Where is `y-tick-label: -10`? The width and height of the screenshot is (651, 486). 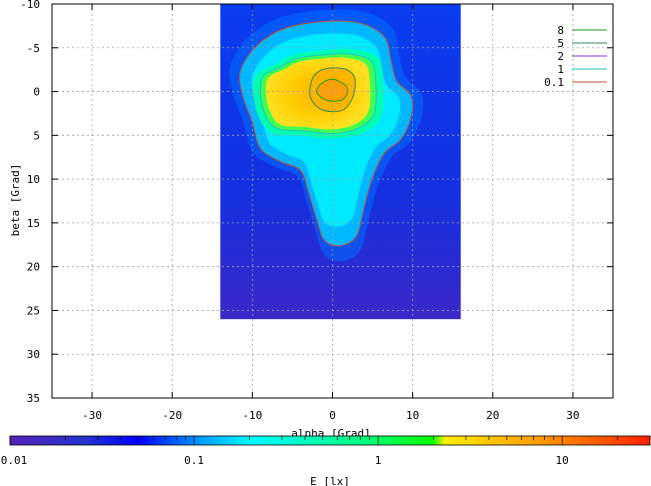 y-tick-label: -10 is located at coordinates (30, 5).